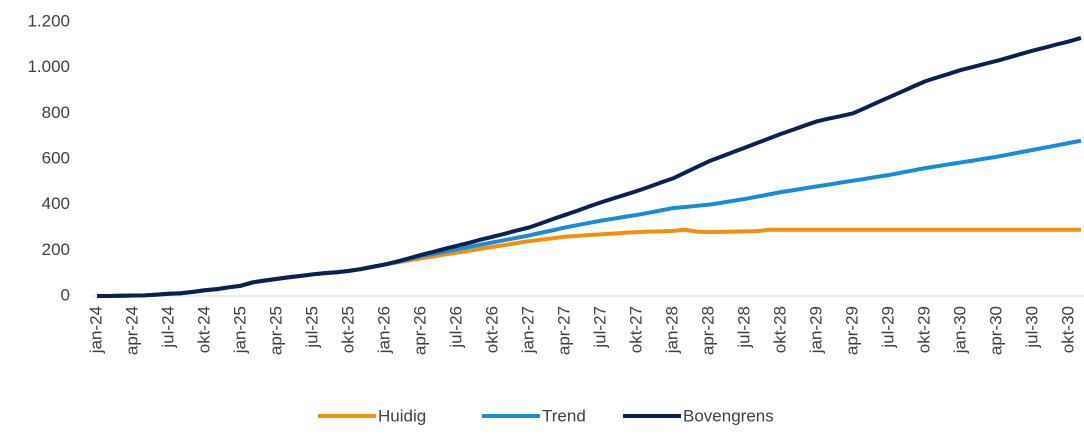 This screenshot has height=439, width=1084. I want to click on x-tick-label: apr-28, so click(707, 330).